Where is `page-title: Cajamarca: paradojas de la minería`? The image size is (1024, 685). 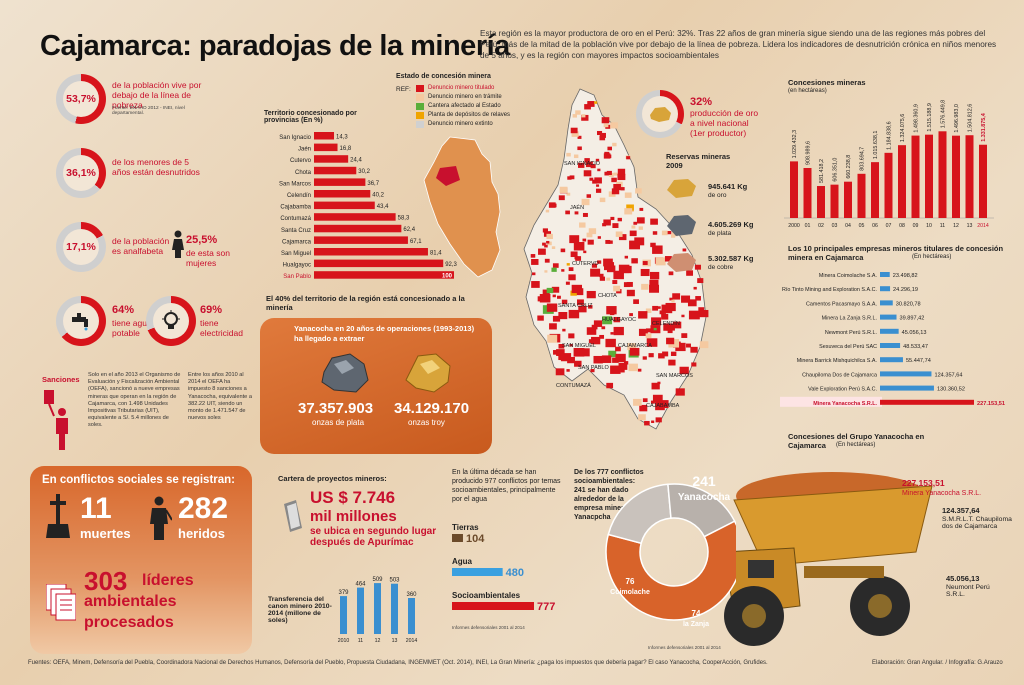
page-title: Cajamarca: paradojas de la minería is located at coordinates (275, 46).